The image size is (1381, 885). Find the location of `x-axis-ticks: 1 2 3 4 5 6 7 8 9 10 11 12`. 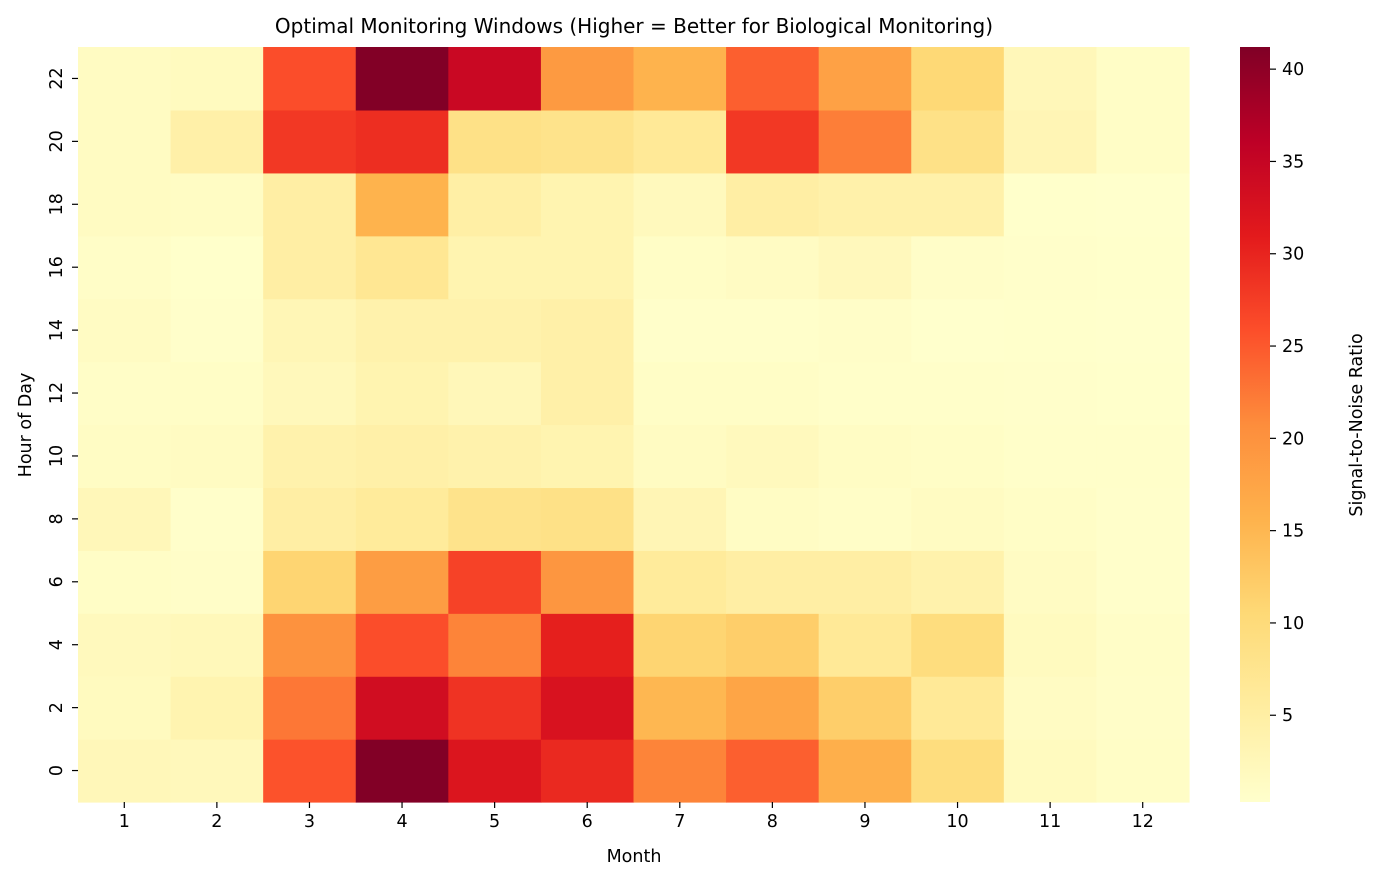

x-axis-ticks: 1 2 3 4 5 6 7 8 9 10 11 12 is located at coordinates (636, 817).